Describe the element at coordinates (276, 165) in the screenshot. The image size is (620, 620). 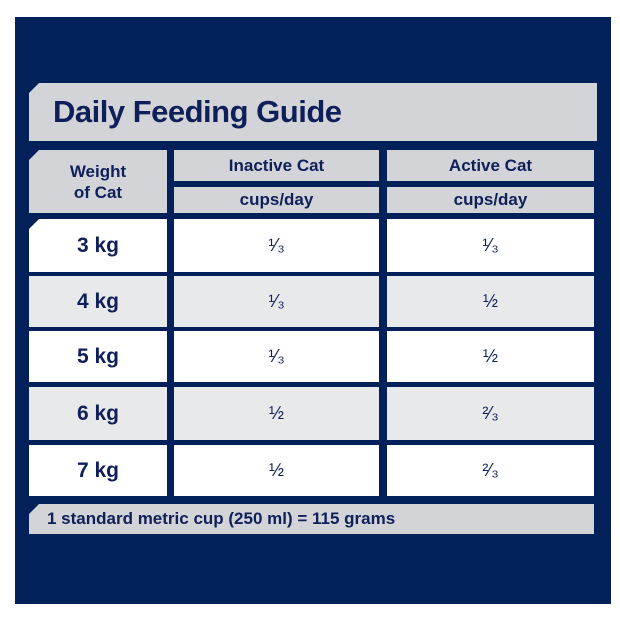
I see `inactive-column-header: Inactive Cat` at that location.